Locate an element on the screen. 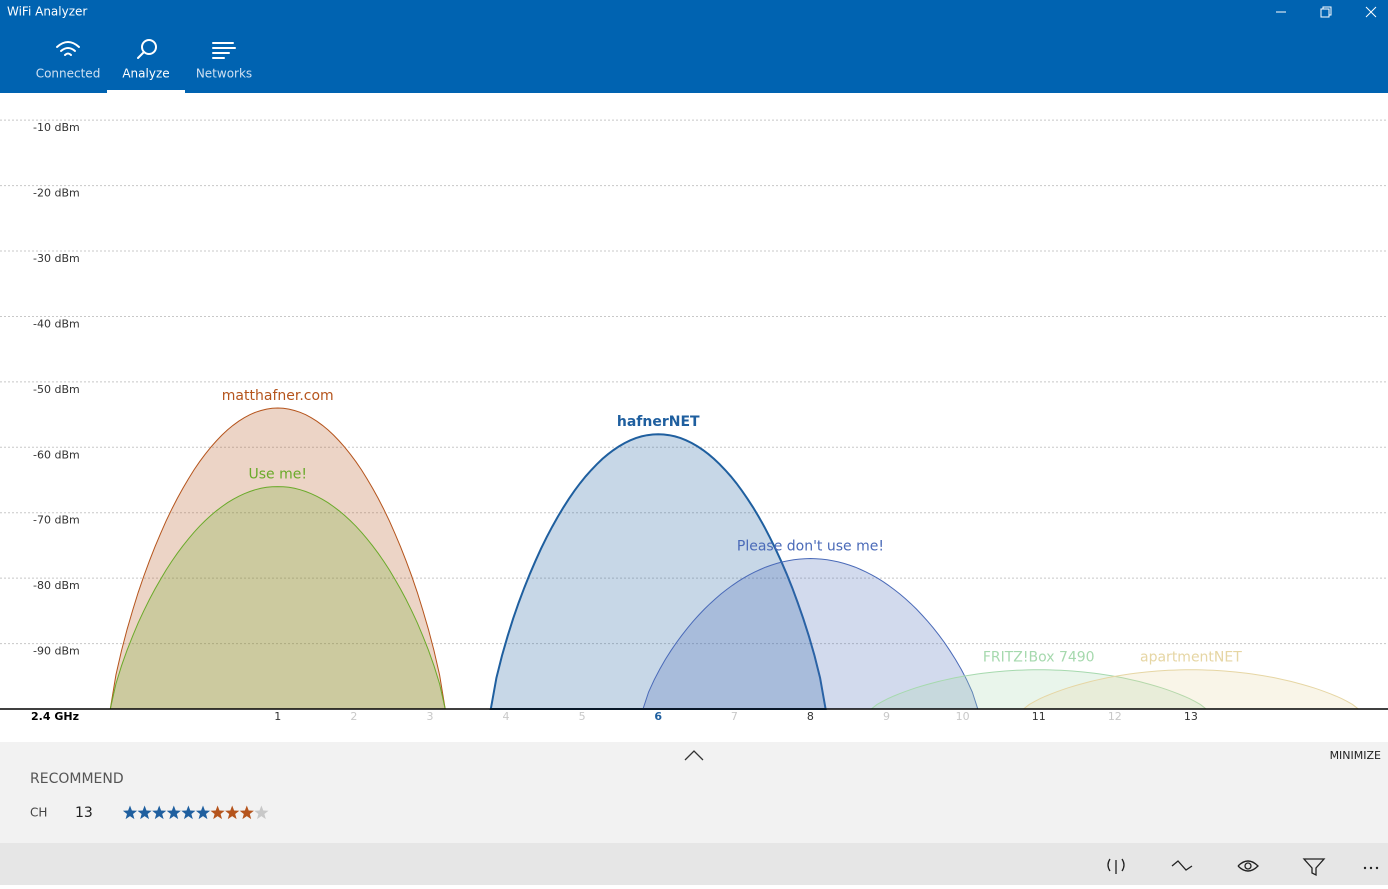 This screenshot has width=1388, height=889. recommend-label: RECOMMEND is located at coordinates (77, 779).